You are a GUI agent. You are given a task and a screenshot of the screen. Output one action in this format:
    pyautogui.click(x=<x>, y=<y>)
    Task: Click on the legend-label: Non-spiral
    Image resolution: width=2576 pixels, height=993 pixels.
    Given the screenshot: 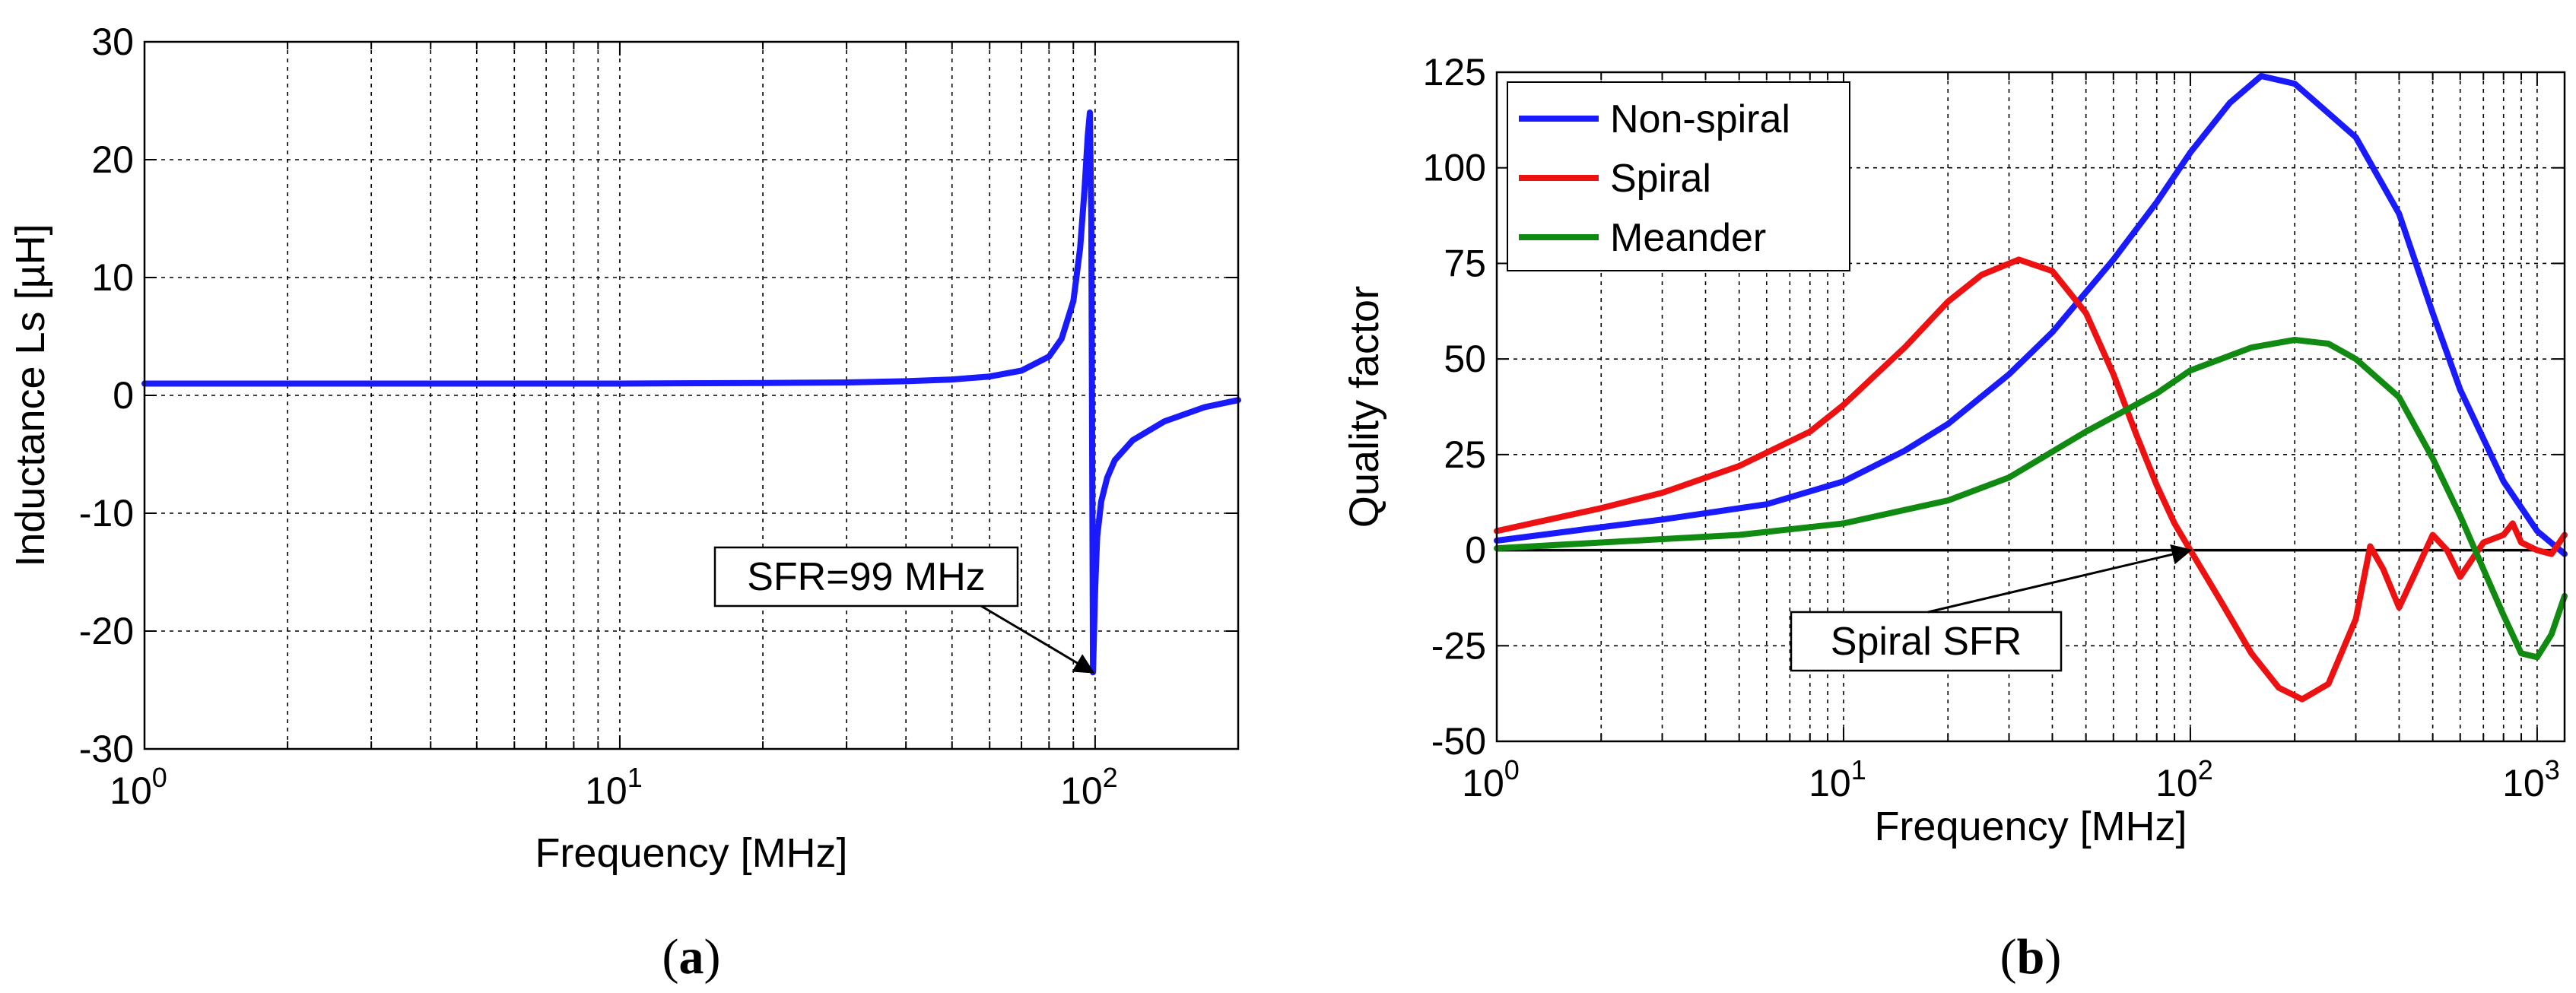 What is the action you would take?
    pyautogui.click(x=1700, y=119)
    